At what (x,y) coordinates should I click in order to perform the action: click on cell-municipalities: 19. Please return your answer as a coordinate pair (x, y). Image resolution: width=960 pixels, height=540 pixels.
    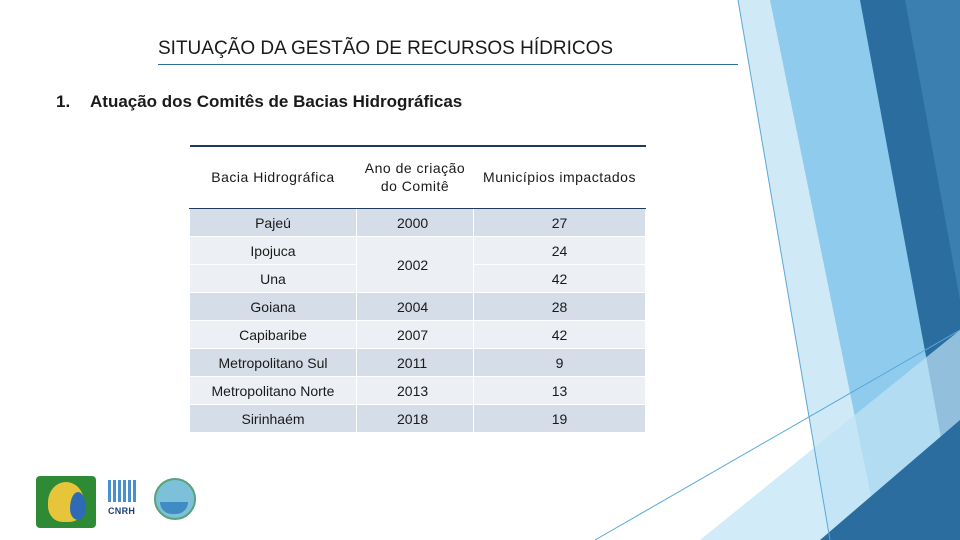
    Looking at the image, I should click on (559, 418).